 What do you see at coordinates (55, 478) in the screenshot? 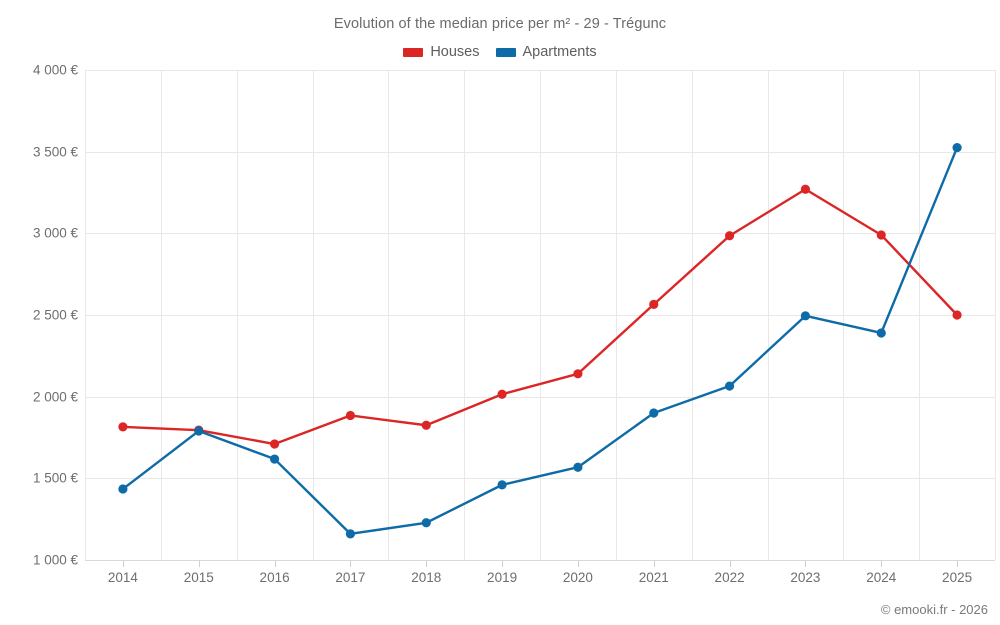
I see `y-axis-tick-label: 1 500 €` at bounding box center [55, 478].